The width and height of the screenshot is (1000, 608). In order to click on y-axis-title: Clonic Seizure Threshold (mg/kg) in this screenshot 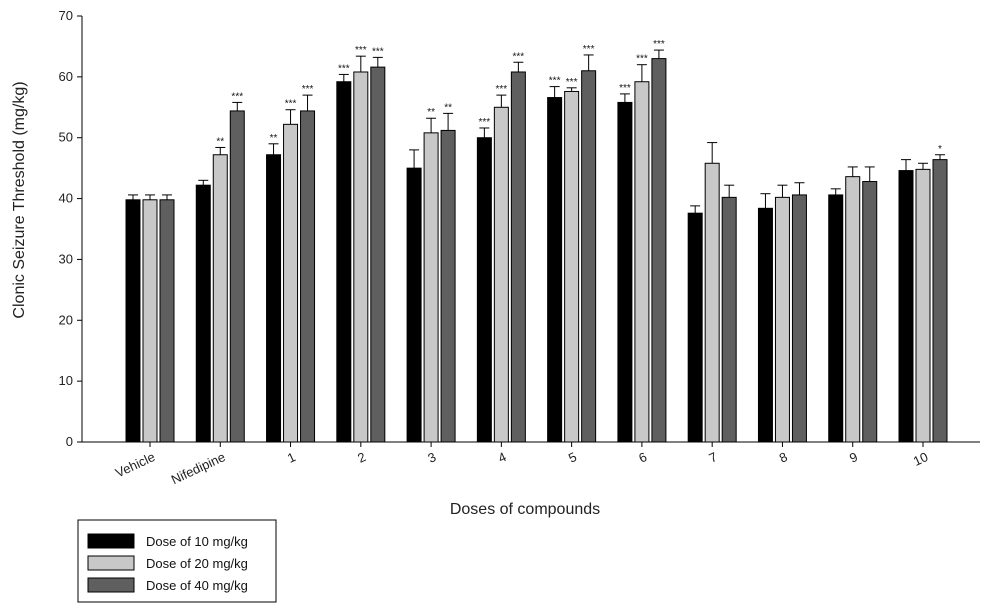, I will do `click(19, 199)`.